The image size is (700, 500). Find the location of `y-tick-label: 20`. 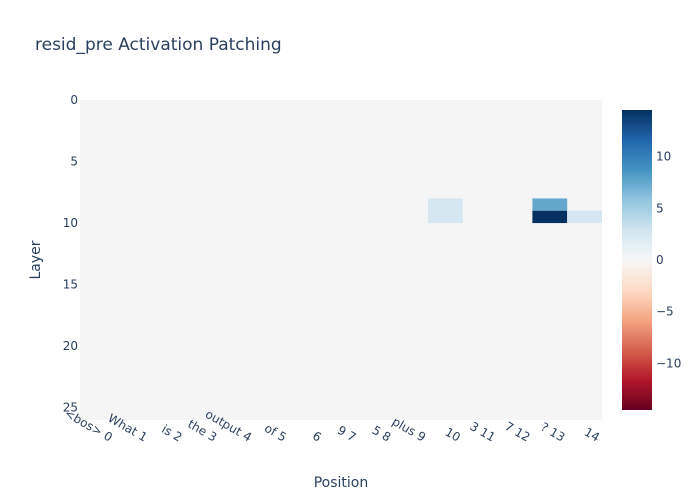

y-tick-label: 20 is located at coordinates (70, 346).